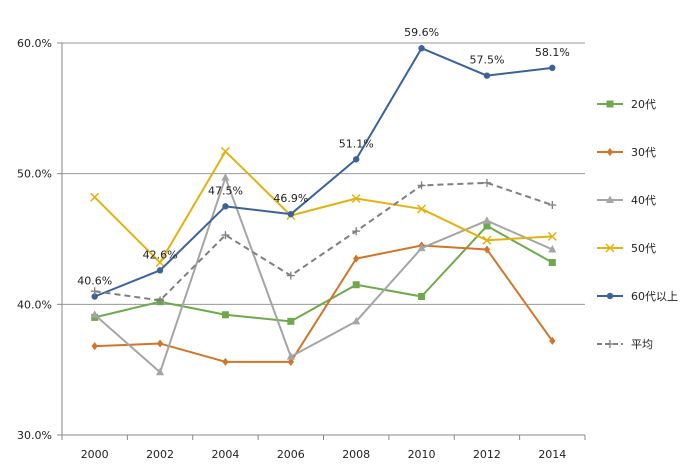 This screenshot has height=468, width=686. I want to click on data-label: 42.6%, so click(160, 254).